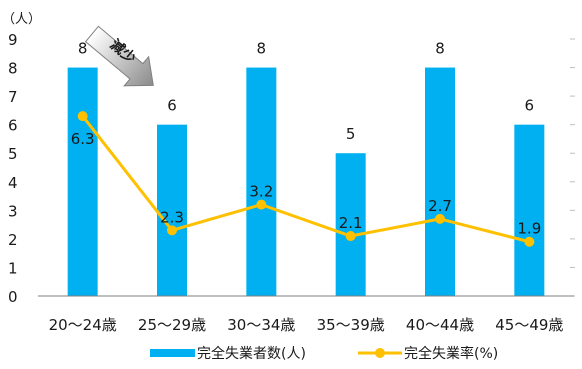 This screenshot has height=369, width=582. Describe the element at coordinates (21, 19) in the screenshot. I see `y-axis-unit-label: （人）` at that location.